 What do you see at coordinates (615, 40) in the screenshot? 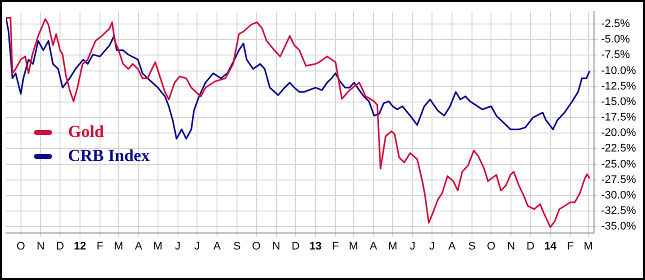
I see `y-tick-label: -5.0%` at bounding box center [615, 40].